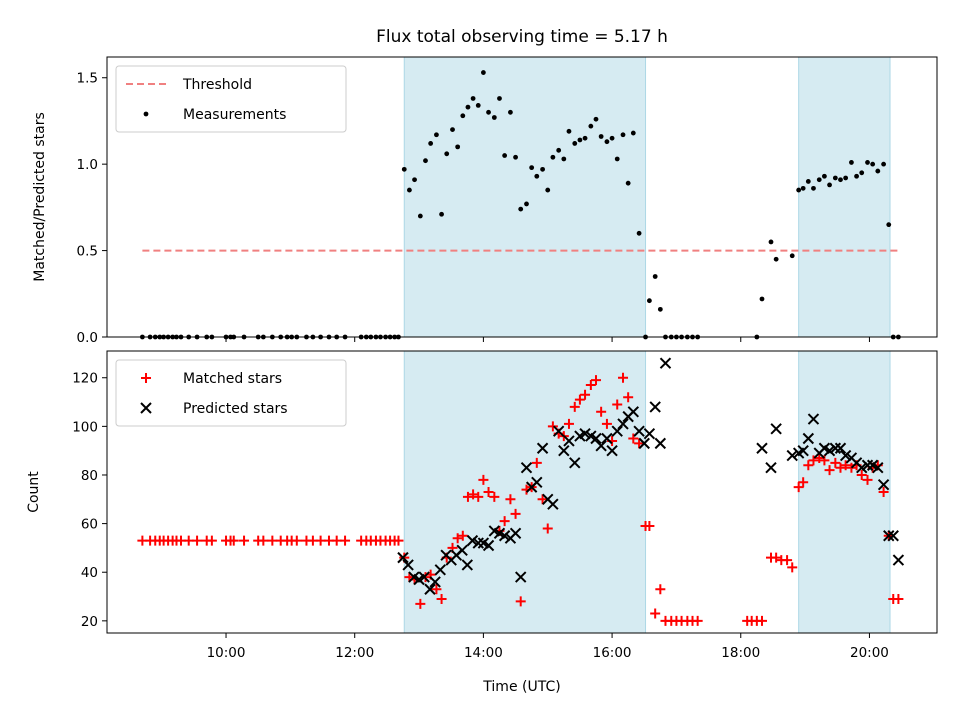 The width and height of the screenshot is (960, 720). Describe the element at coordinates (612, 653) in the screenshot. I see `x-tick-label: 16:00` at that location.